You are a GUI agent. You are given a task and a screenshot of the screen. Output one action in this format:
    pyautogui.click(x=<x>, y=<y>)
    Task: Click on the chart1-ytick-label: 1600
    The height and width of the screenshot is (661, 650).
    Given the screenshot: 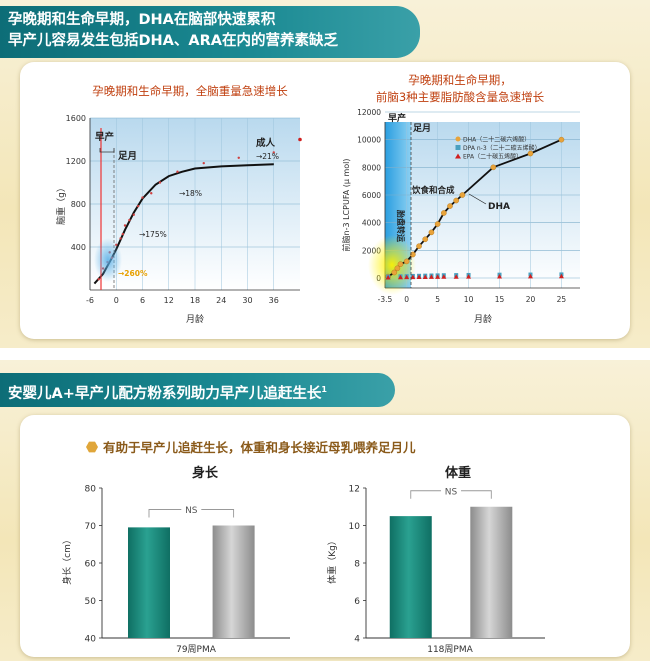 What is the action you would take?
    pyautogui.click(x=76, y=118)
    